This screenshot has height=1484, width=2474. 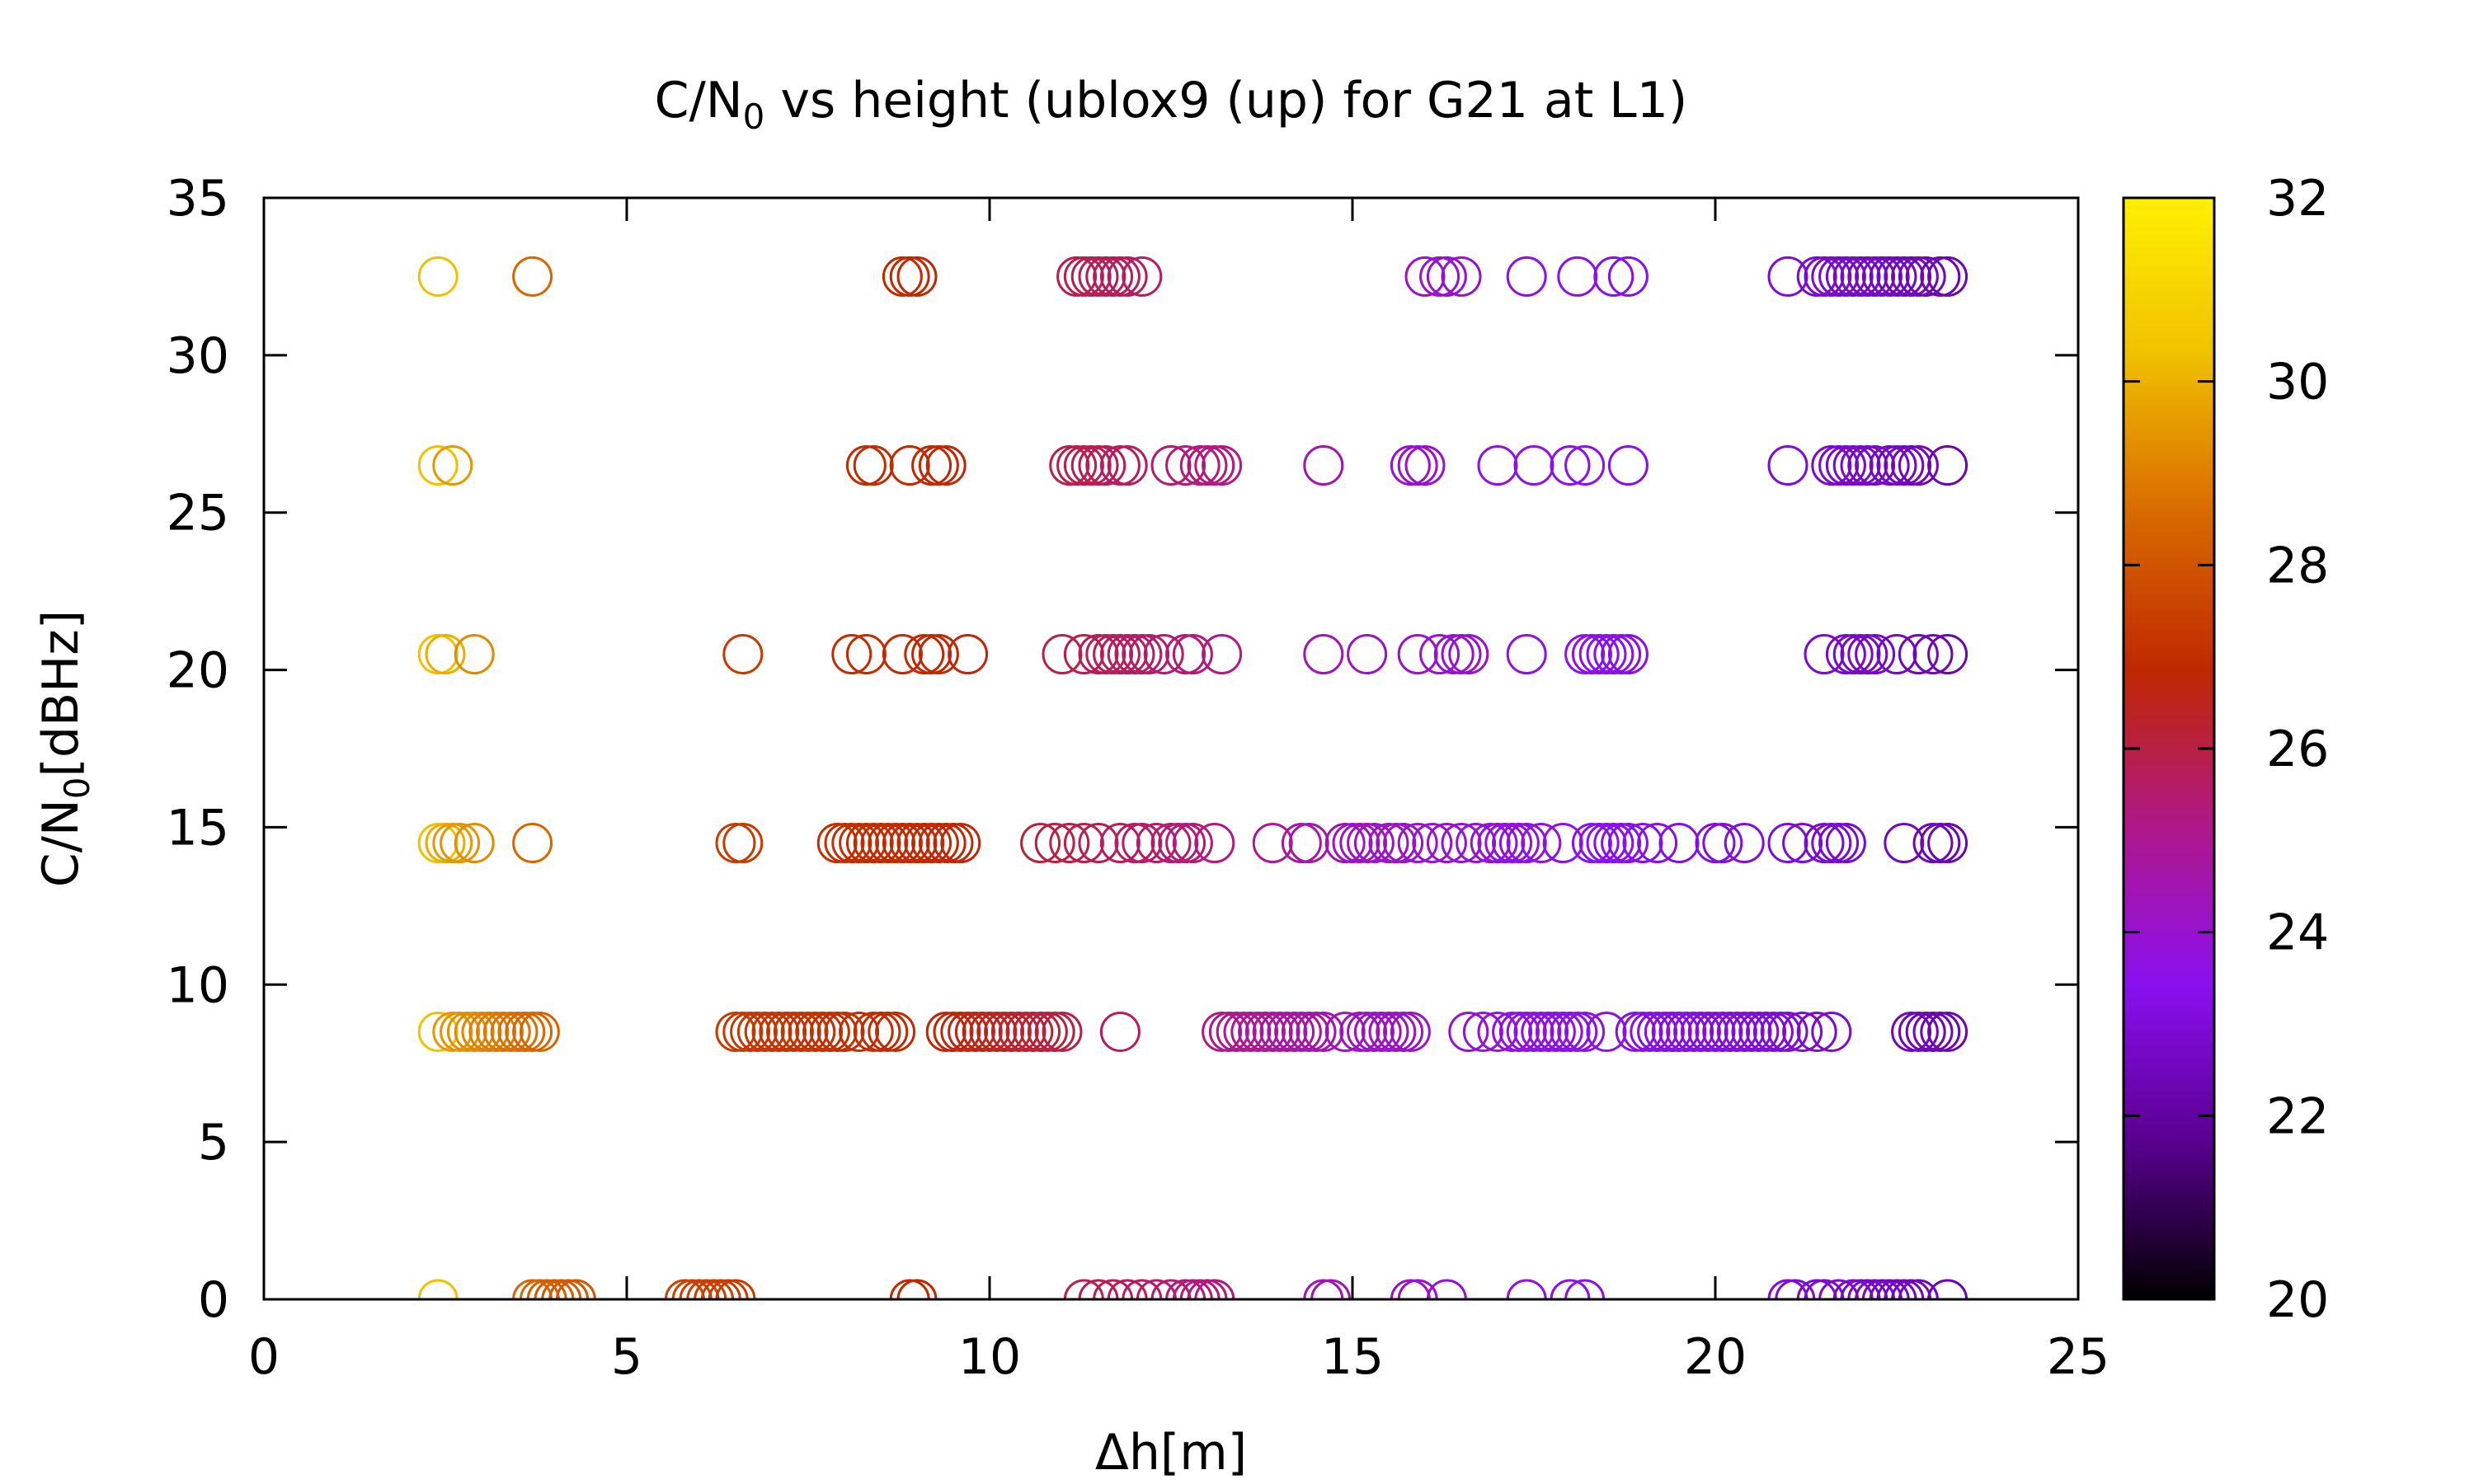 I want to click on y-axis-label-rest: [dBHz], so click(x=61, y=693).